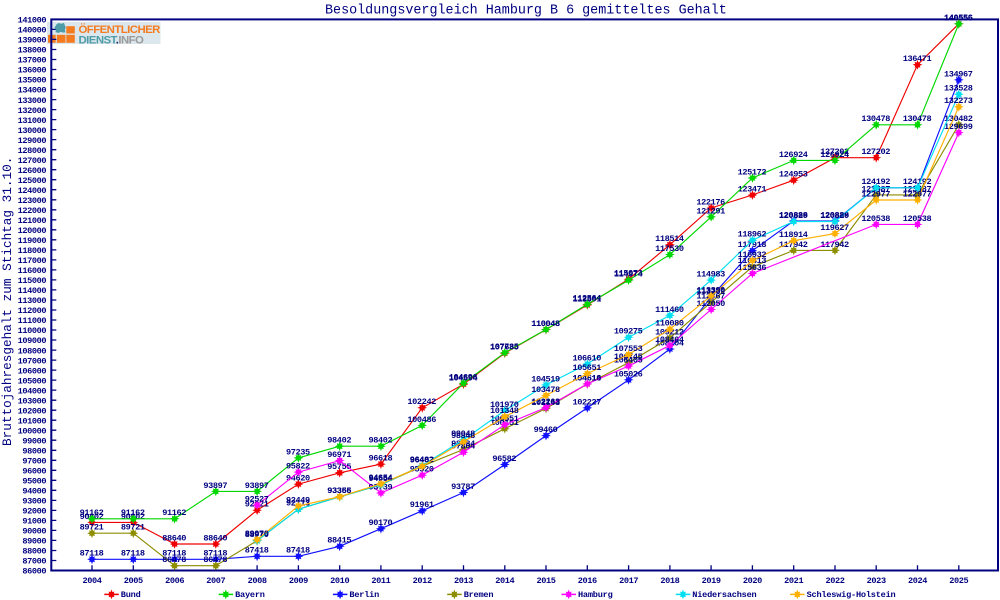 The image size is (1000, 600). I want to click on svg-text: 2016, so click(587, 581).